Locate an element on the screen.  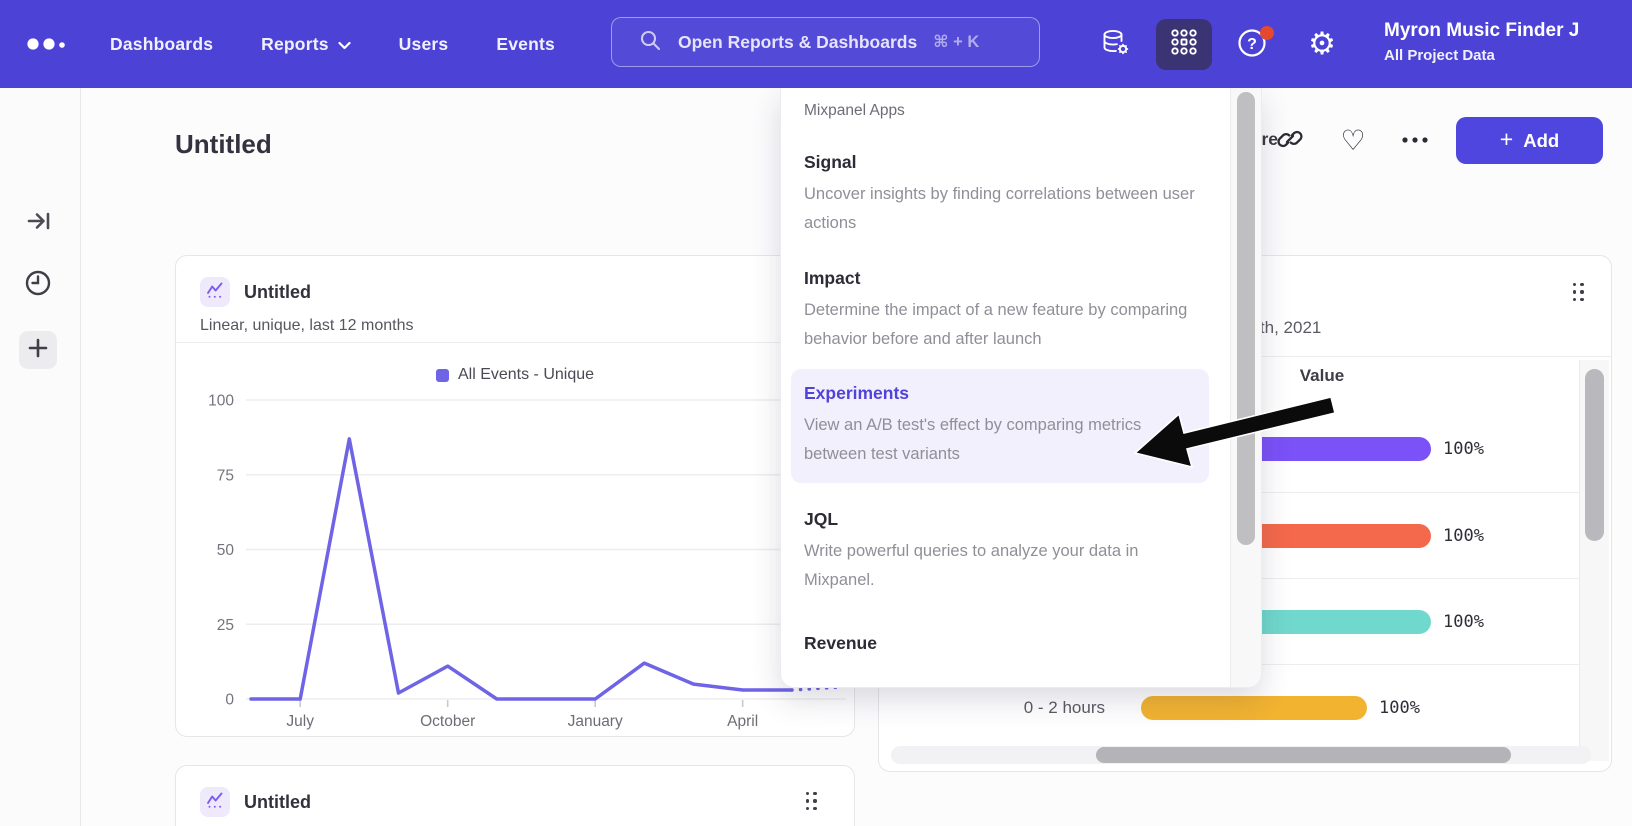
svg-text: 100 is located at coordinates (221, 401).